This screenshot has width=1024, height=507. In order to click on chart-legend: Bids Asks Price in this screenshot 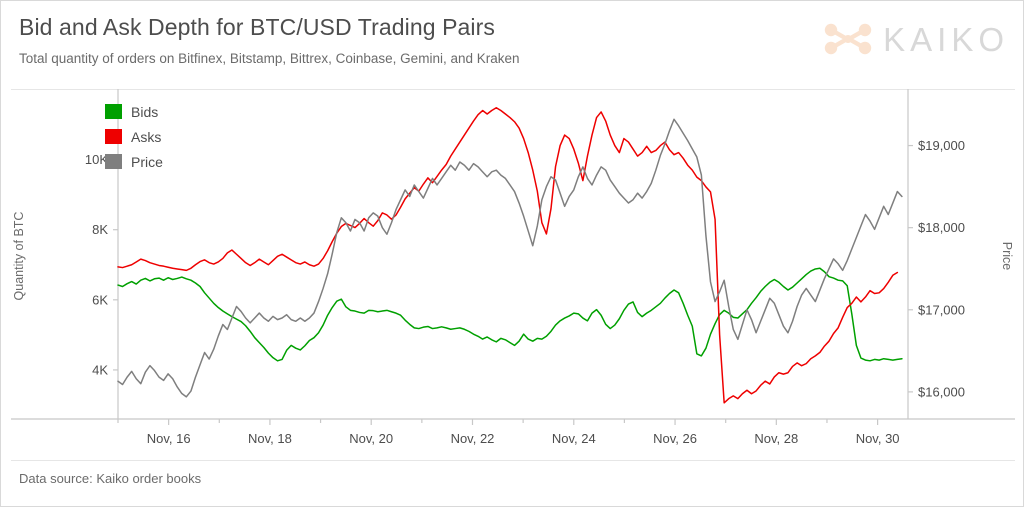, I will do `click(134, 136)`.